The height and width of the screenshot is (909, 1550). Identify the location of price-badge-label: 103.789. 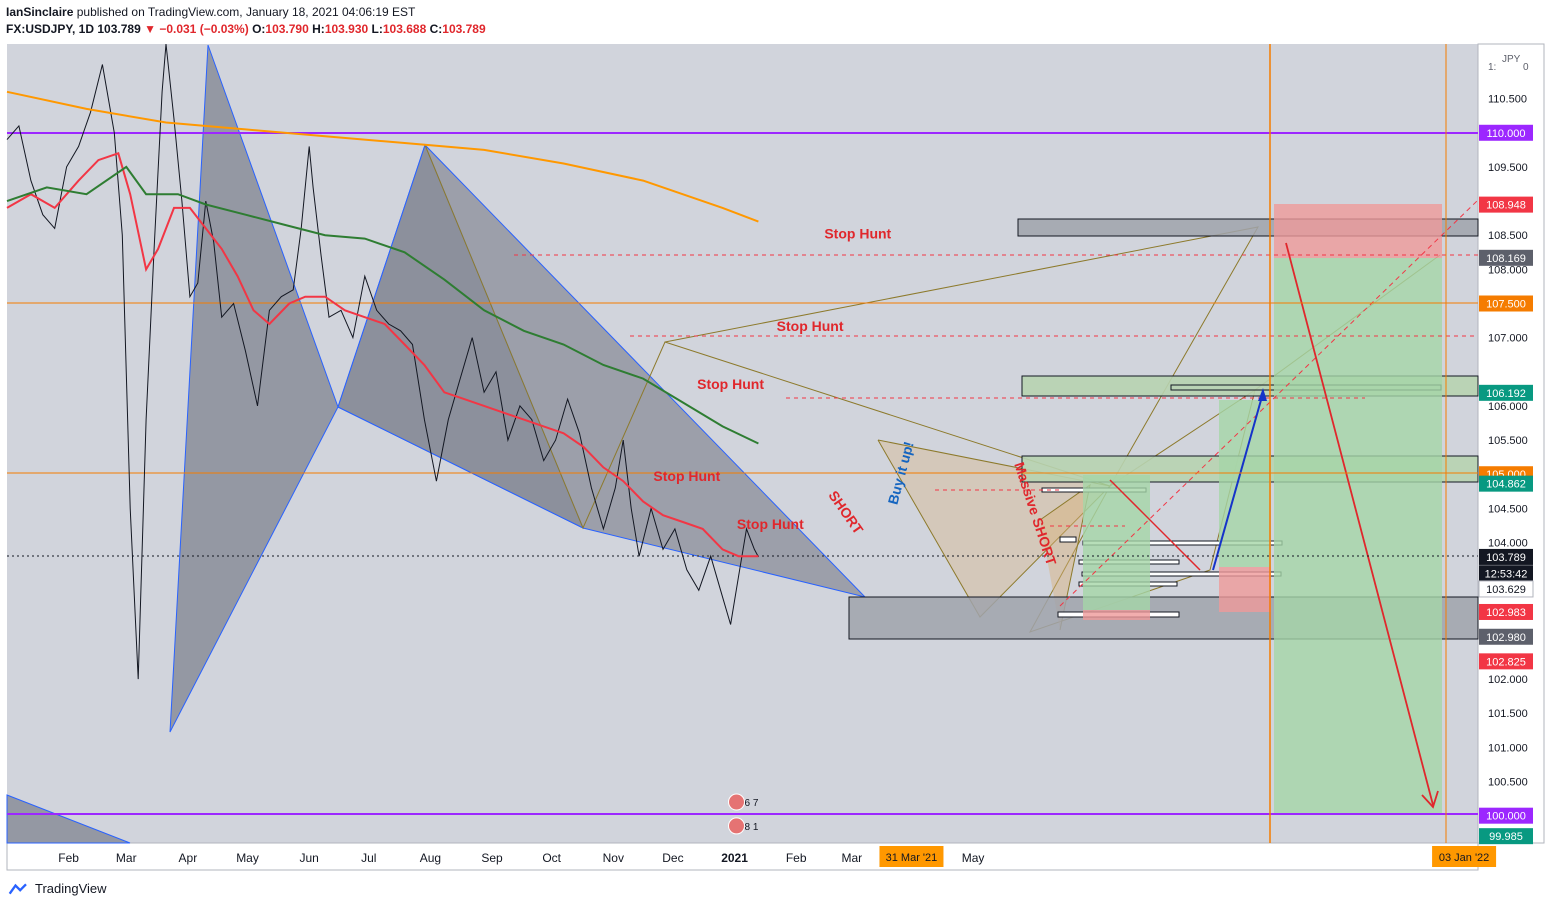
(1506, 558).